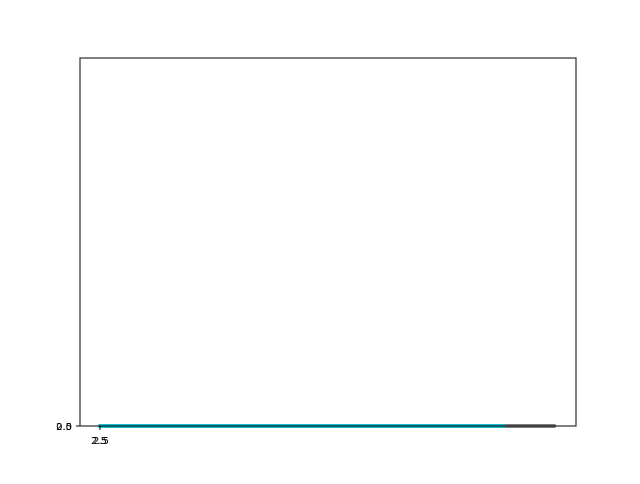 This screenshot has height=484, width=640. I want to click on y-axis-ticks: 0.02.5, so click(68, 427).